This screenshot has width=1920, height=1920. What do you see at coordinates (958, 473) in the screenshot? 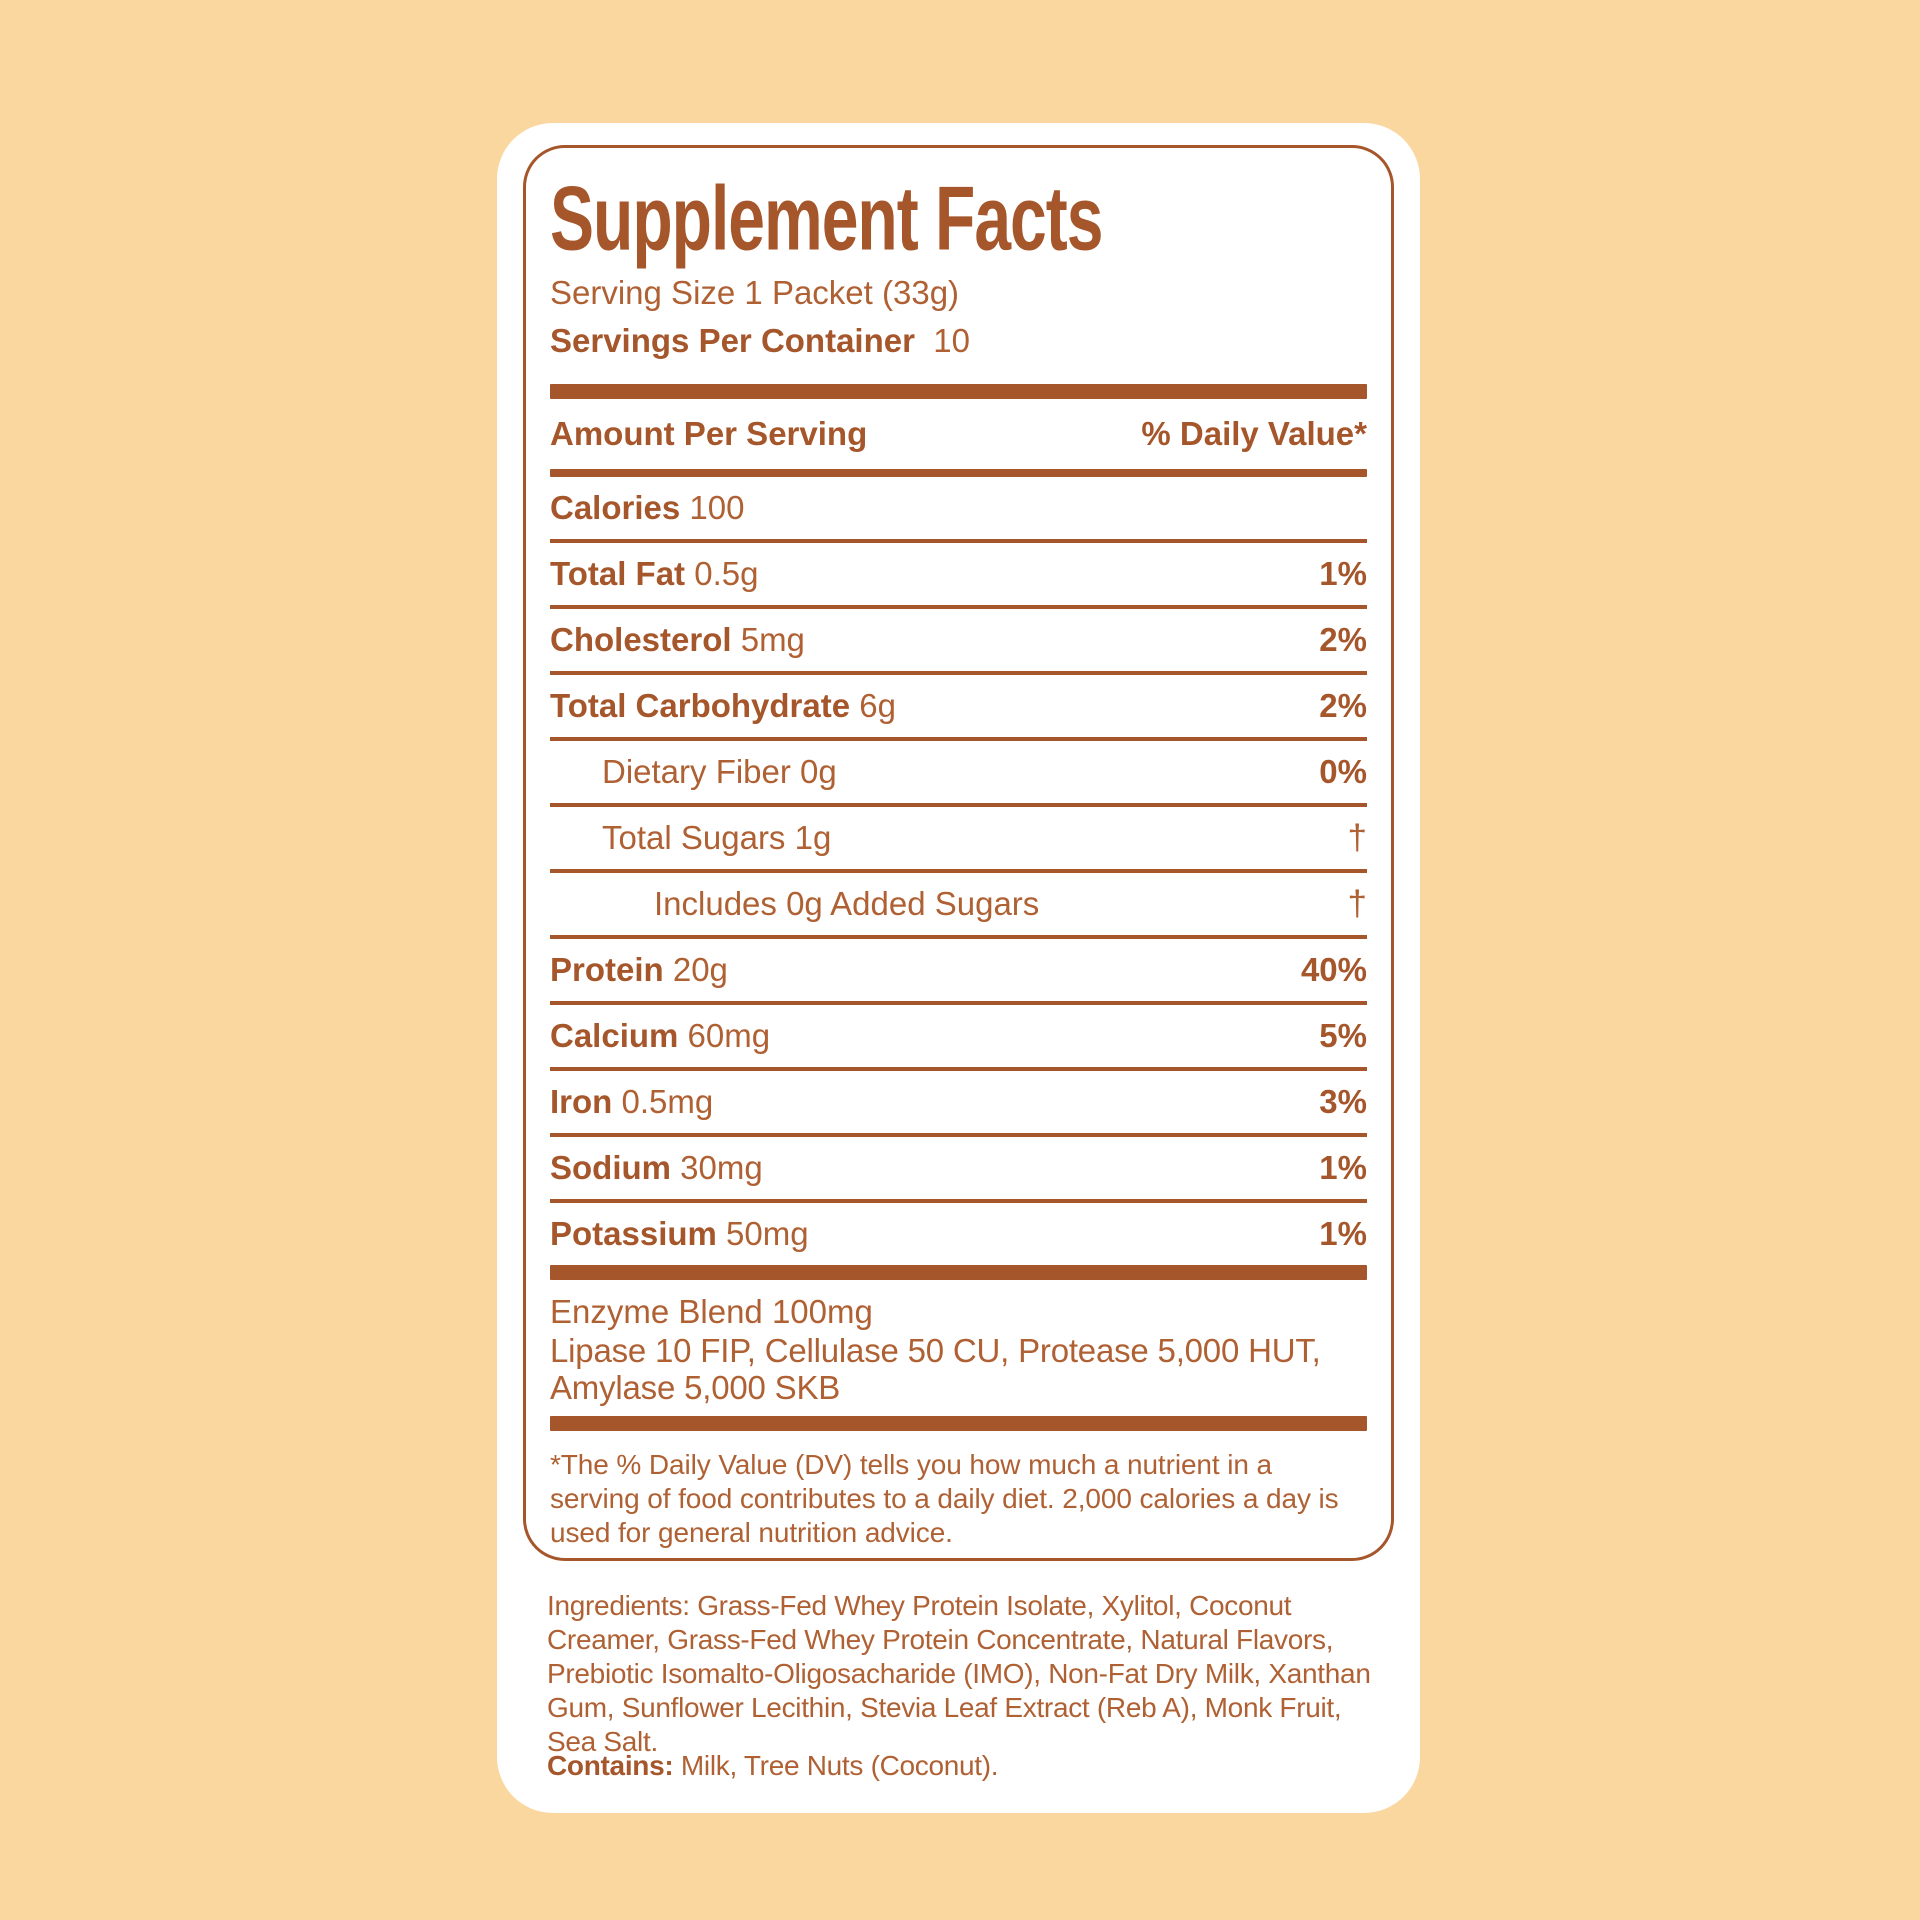
I see `medium-bar` at bounding box center [958, 473].